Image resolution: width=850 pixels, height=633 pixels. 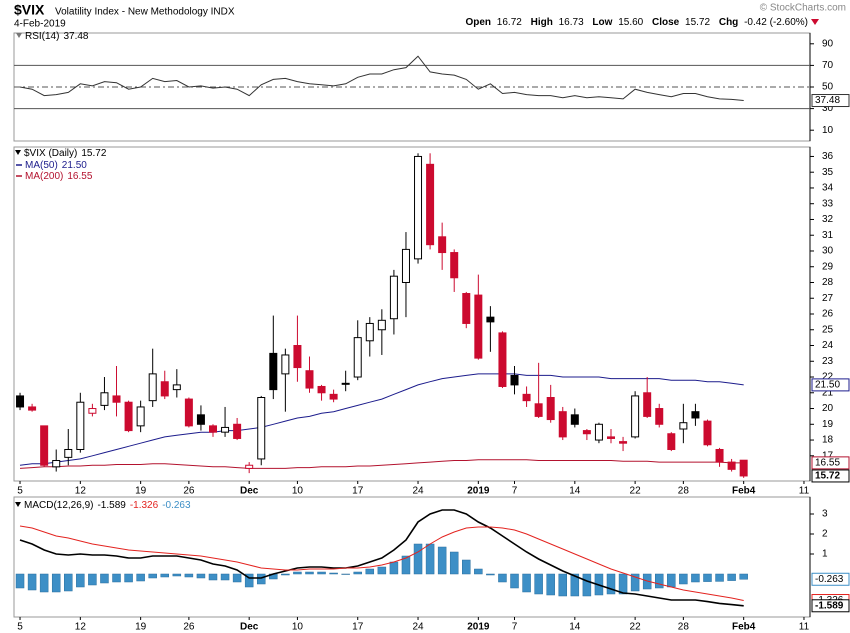 What do you see at coordinates (828, 251) in the screenshot?
I see `y-tick-label: 30` at bounding box center [828, 251].